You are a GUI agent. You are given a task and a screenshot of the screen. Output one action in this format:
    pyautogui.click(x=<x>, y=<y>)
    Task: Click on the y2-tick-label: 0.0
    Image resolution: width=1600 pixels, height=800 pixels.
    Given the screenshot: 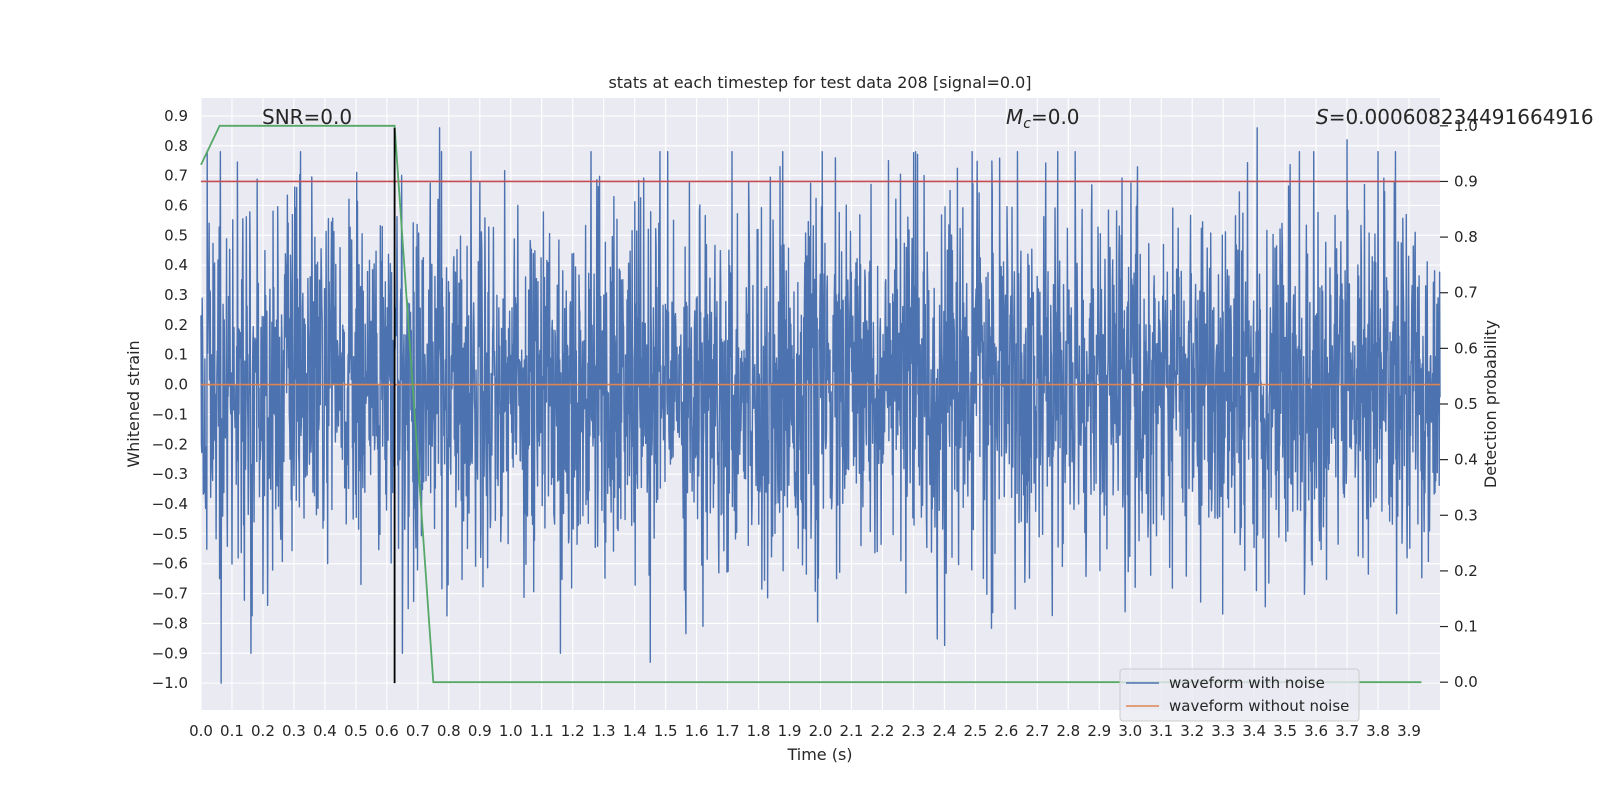 What is the action you would take?
    pyautogui.click(x=1466, y=682)
    